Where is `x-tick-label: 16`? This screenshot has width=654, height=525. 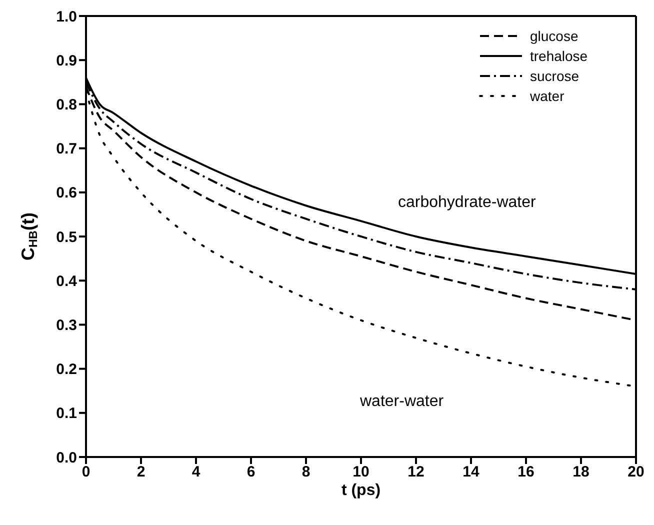 x-tick-label: 16 is located at coordinates (526, 472).